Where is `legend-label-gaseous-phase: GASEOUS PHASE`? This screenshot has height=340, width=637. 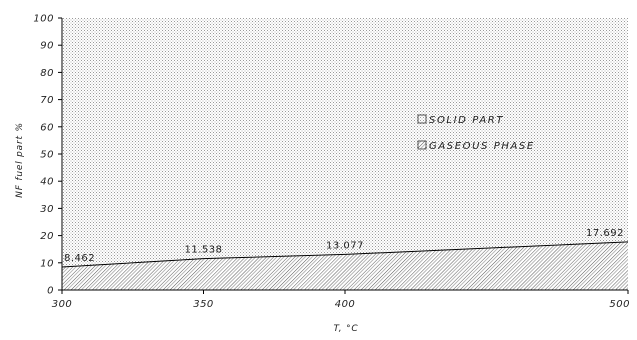 legend-label-gaseous-phase: GASEOUS PHASE is located at coordinates (482, 146).